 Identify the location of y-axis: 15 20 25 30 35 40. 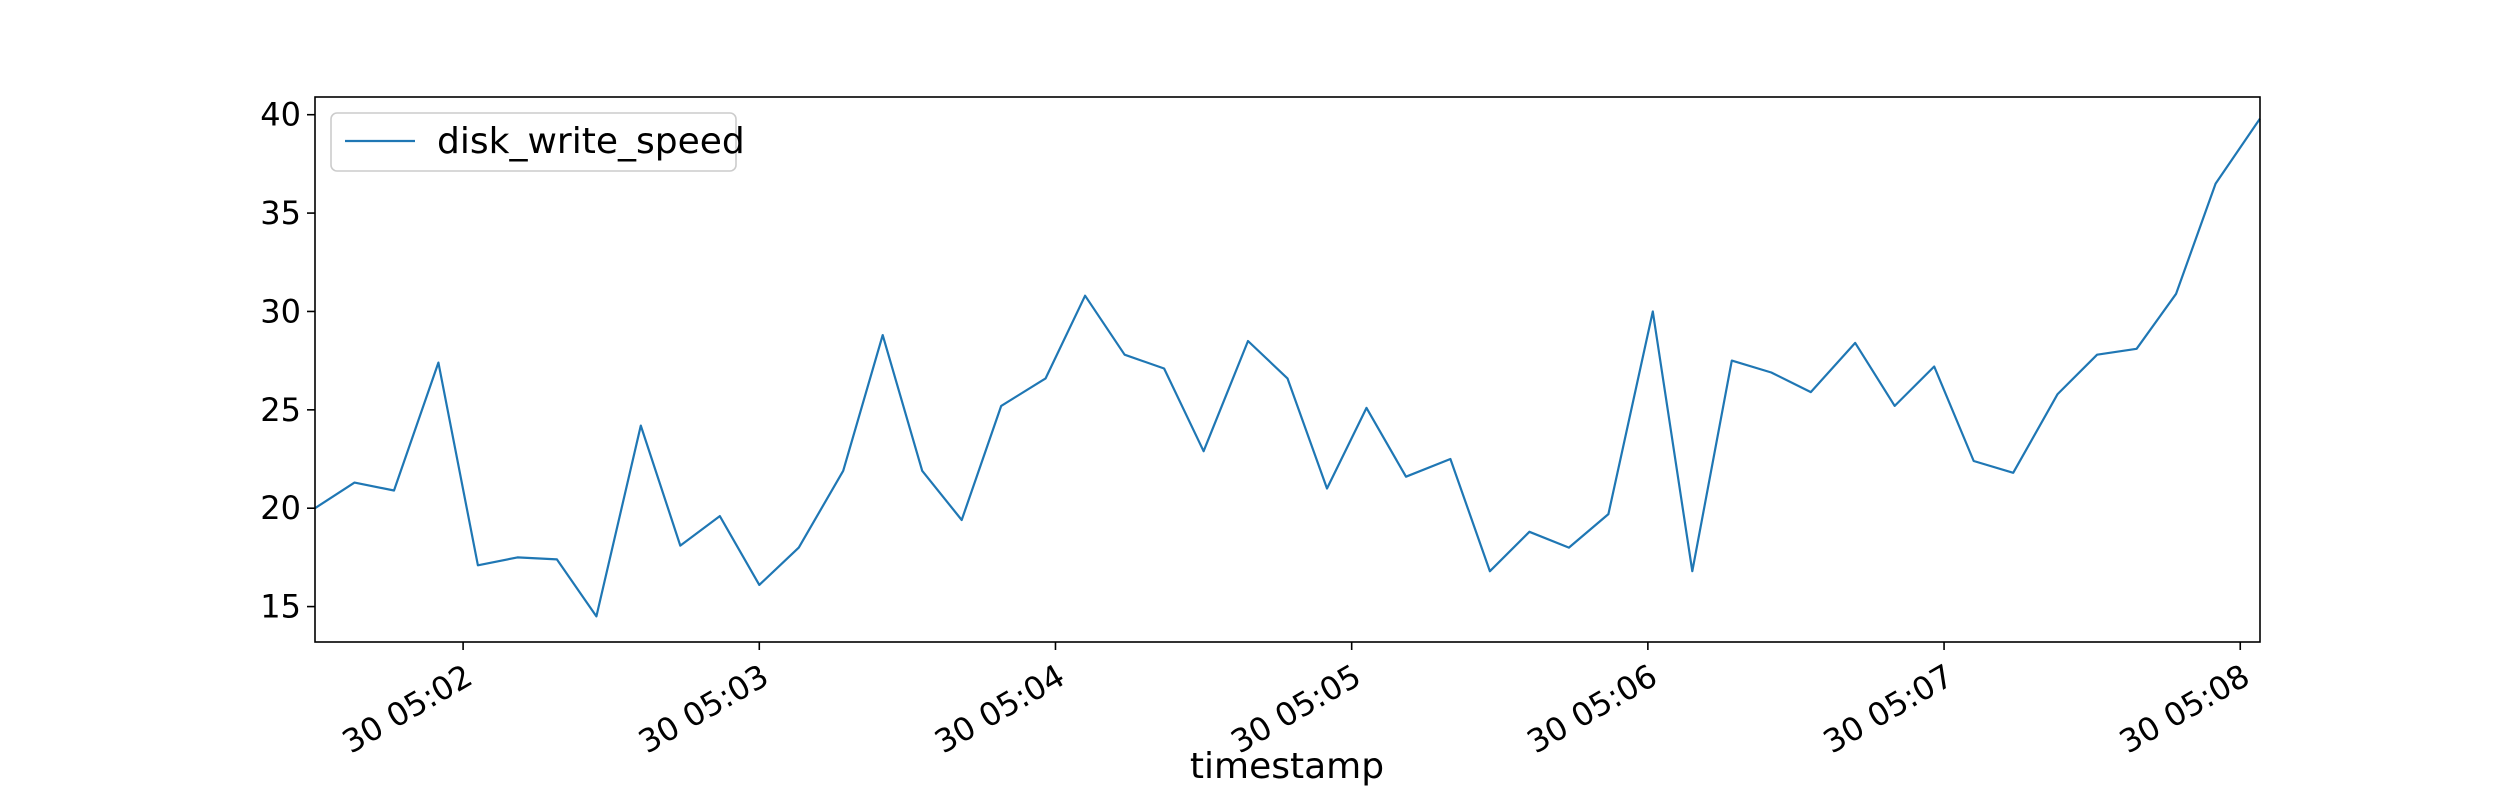
(287, 361).